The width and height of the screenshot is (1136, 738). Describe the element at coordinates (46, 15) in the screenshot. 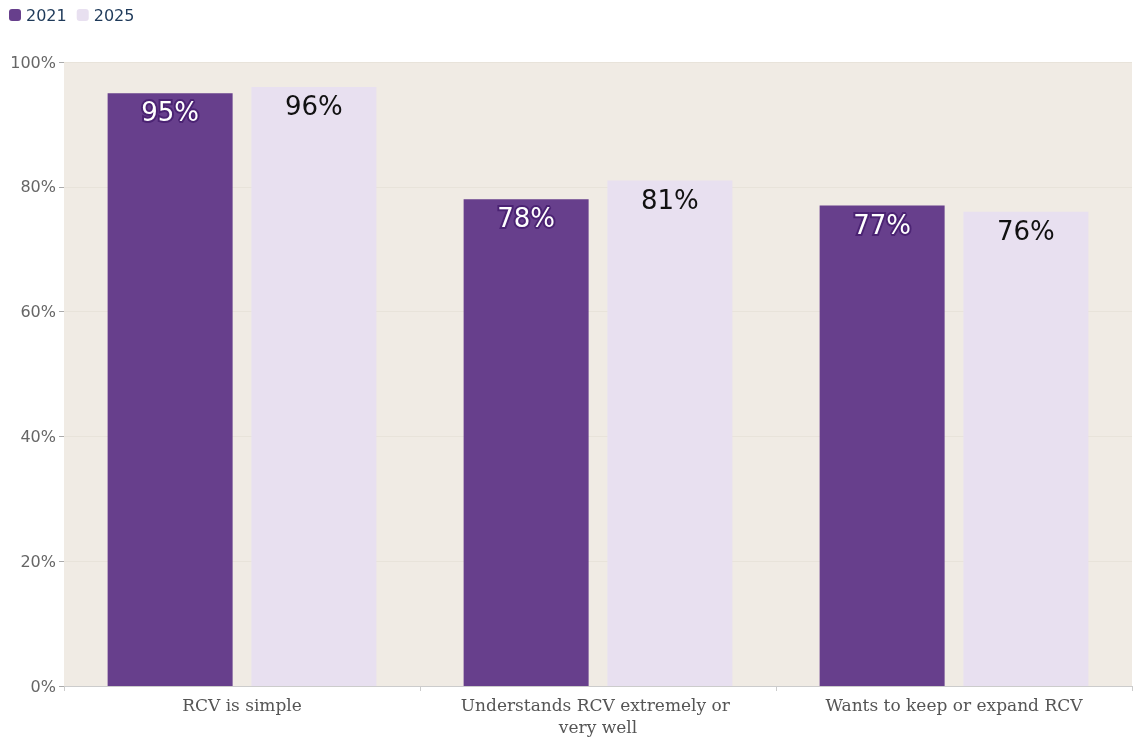

I see `legend-label: 2021` at that location.